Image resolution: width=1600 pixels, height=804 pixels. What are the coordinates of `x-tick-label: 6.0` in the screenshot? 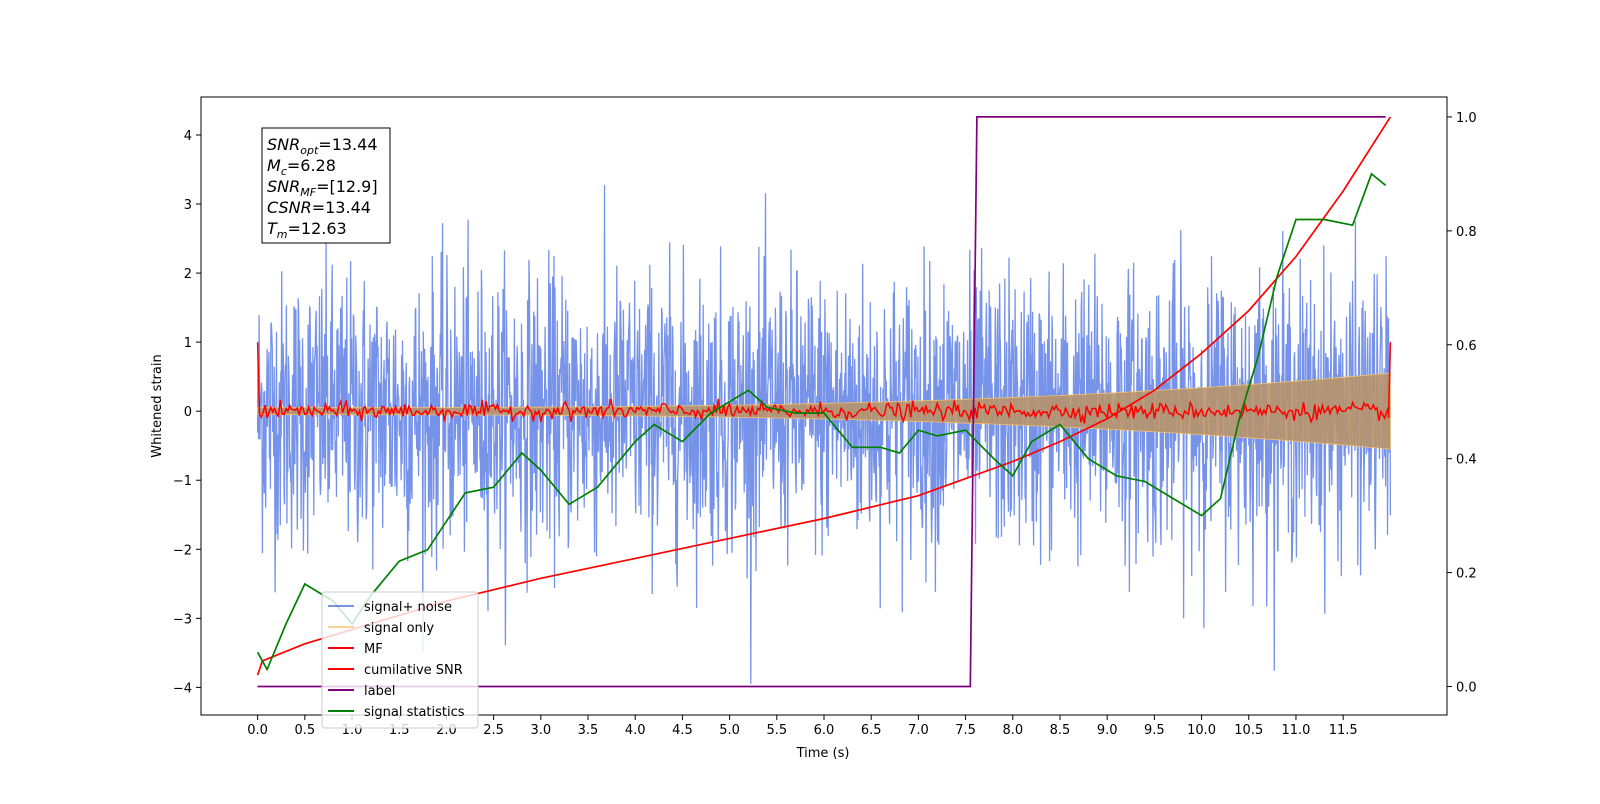 It's located at (824, 730).